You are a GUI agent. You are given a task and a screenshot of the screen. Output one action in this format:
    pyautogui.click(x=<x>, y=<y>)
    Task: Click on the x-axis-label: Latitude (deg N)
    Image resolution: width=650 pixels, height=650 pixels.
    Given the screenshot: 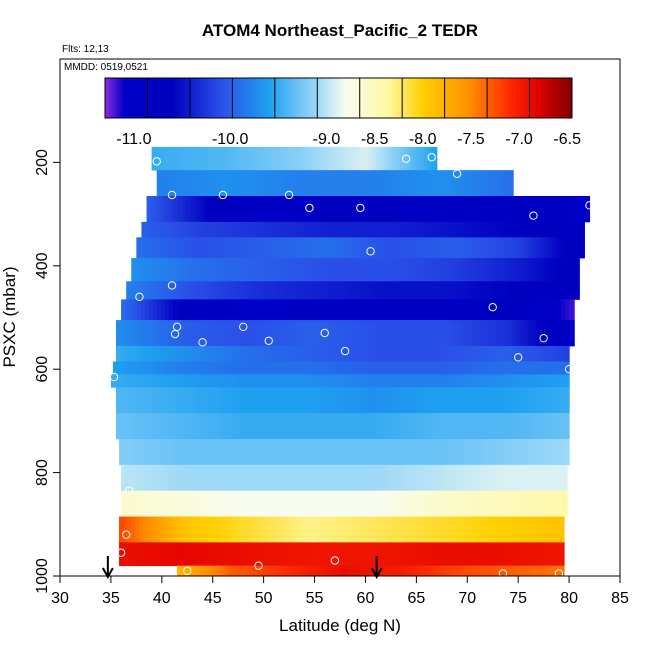 What is the action you would take?
    pyautogui.click(x=340, y=625)
    